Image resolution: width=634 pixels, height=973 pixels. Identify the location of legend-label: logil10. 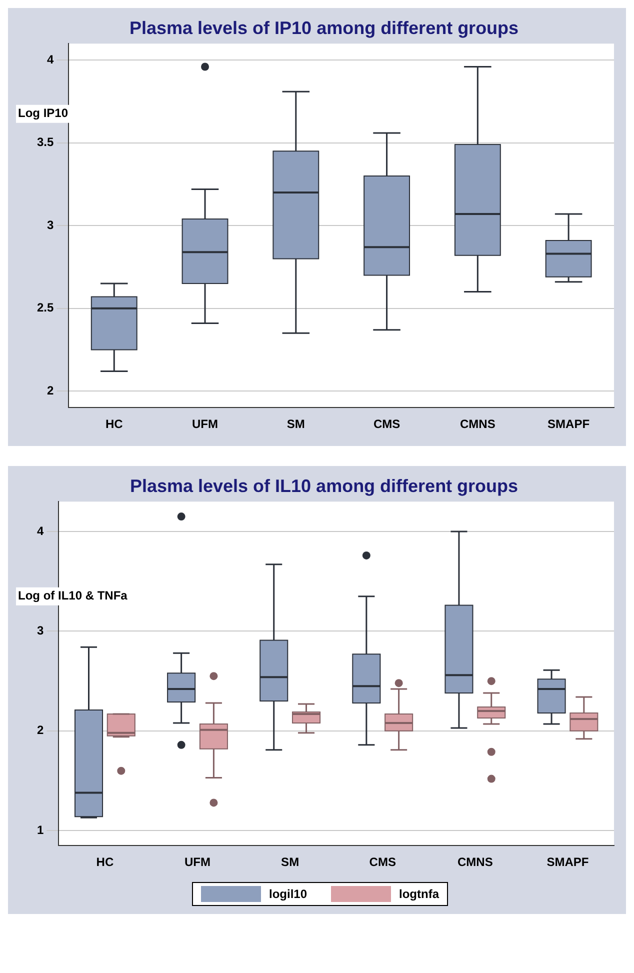
(287, 894).